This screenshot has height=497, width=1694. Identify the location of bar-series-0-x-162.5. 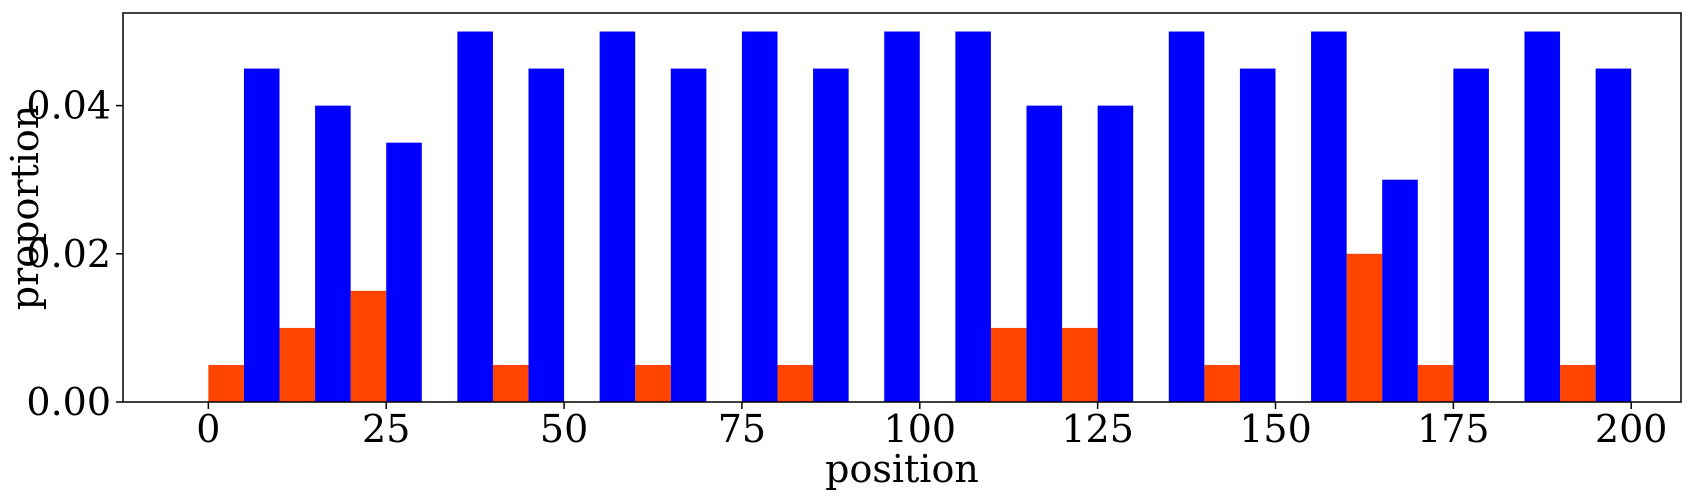
(1364, 327).